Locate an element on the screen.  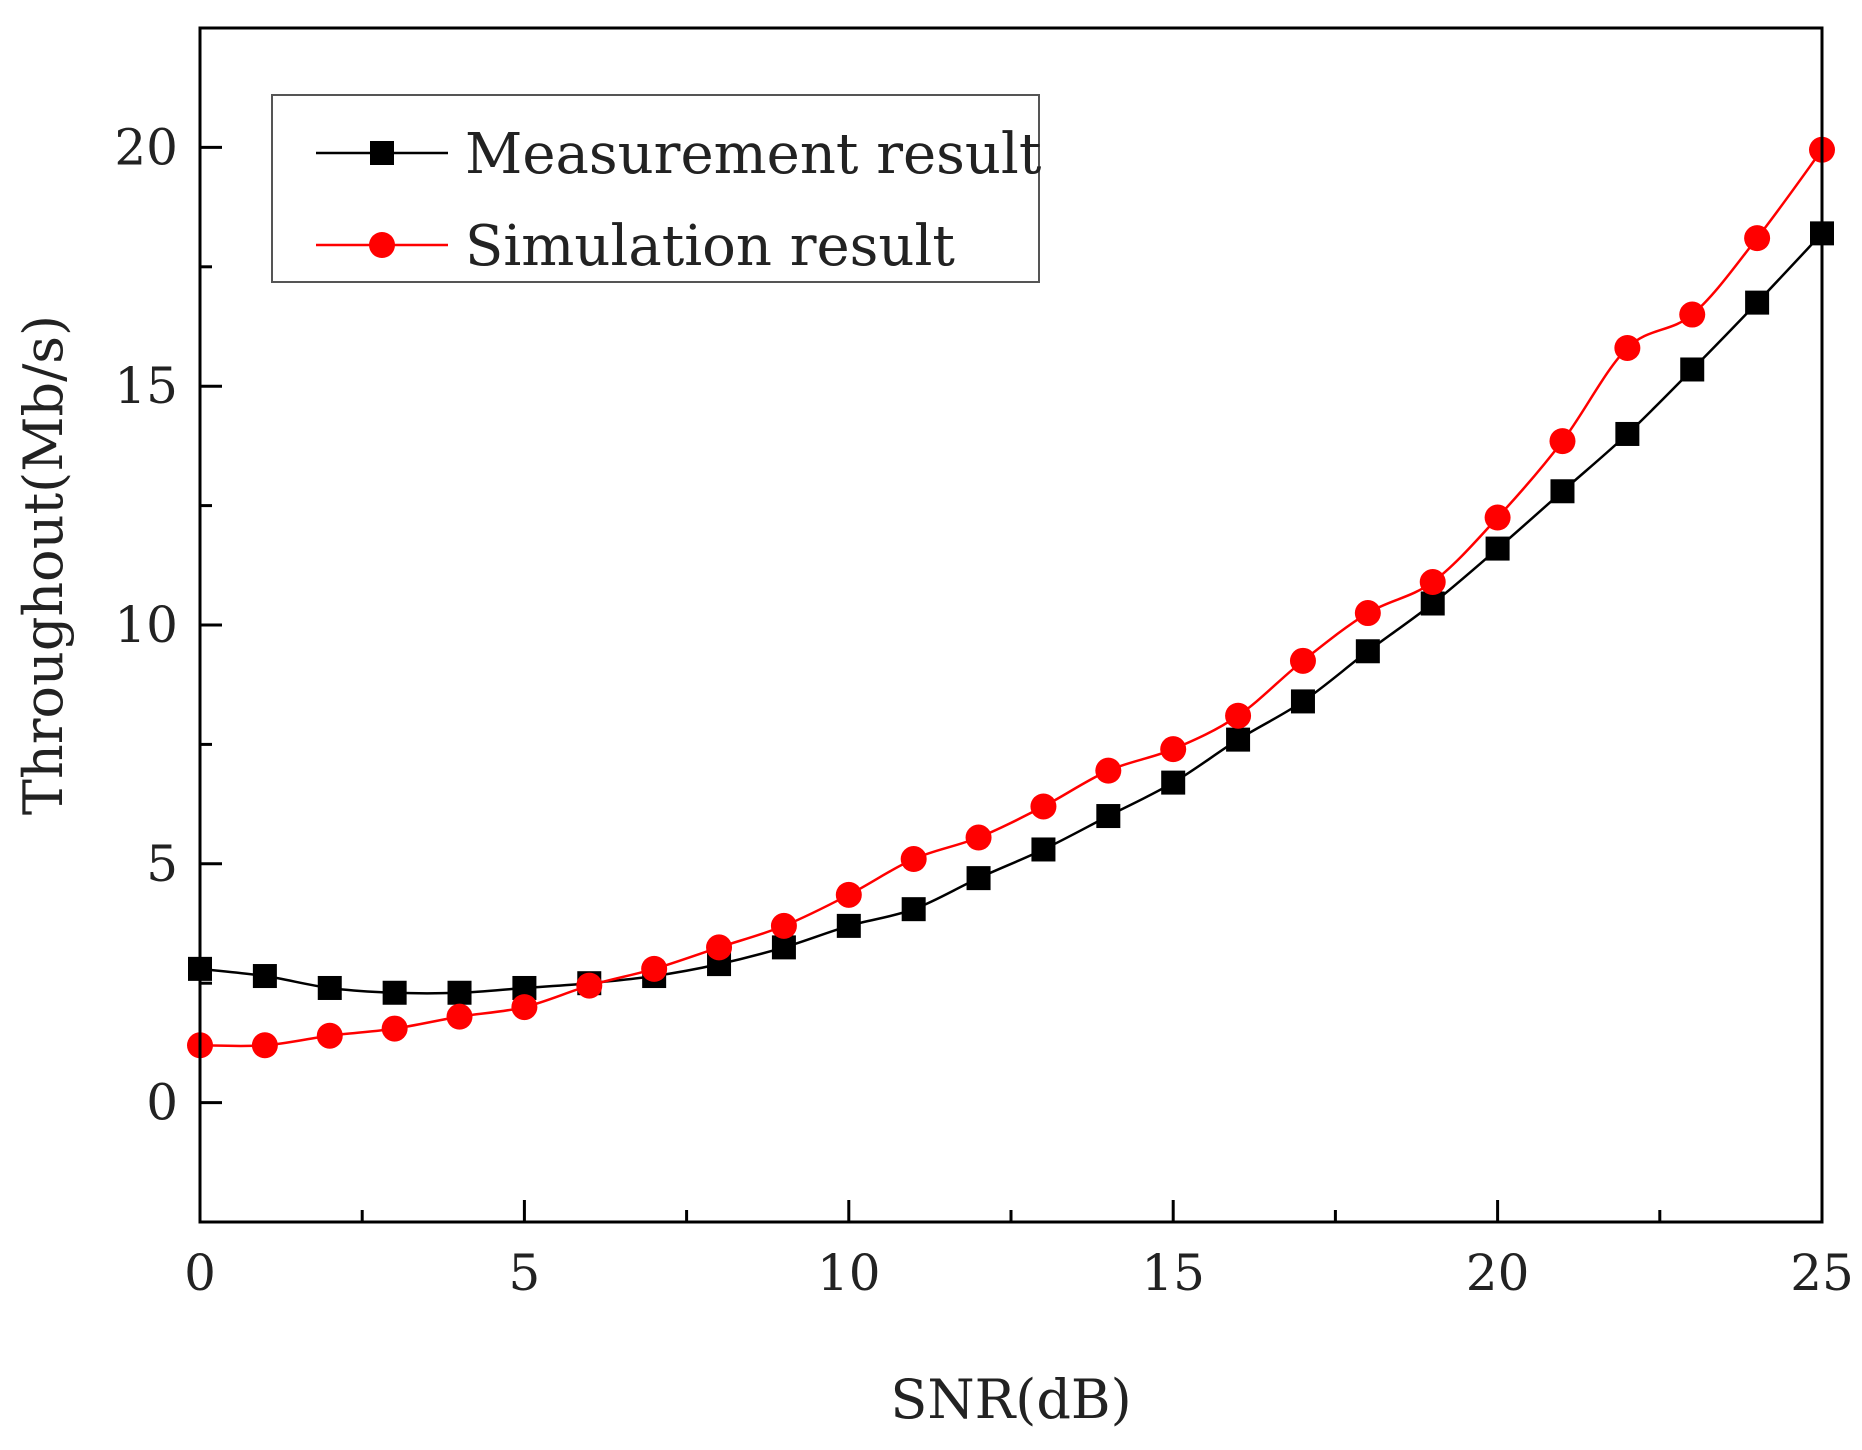
x-tick-label: 25 is located at coordinates (1822, 1273).